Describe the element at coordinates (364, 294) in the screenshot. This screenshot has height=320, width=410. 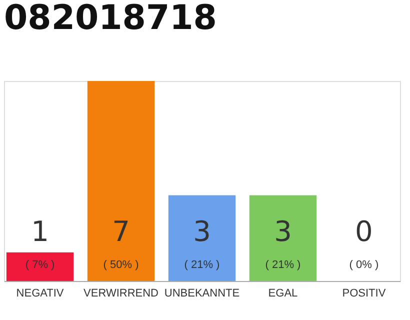
I see `x-tick-label: POSITIV` at that location.